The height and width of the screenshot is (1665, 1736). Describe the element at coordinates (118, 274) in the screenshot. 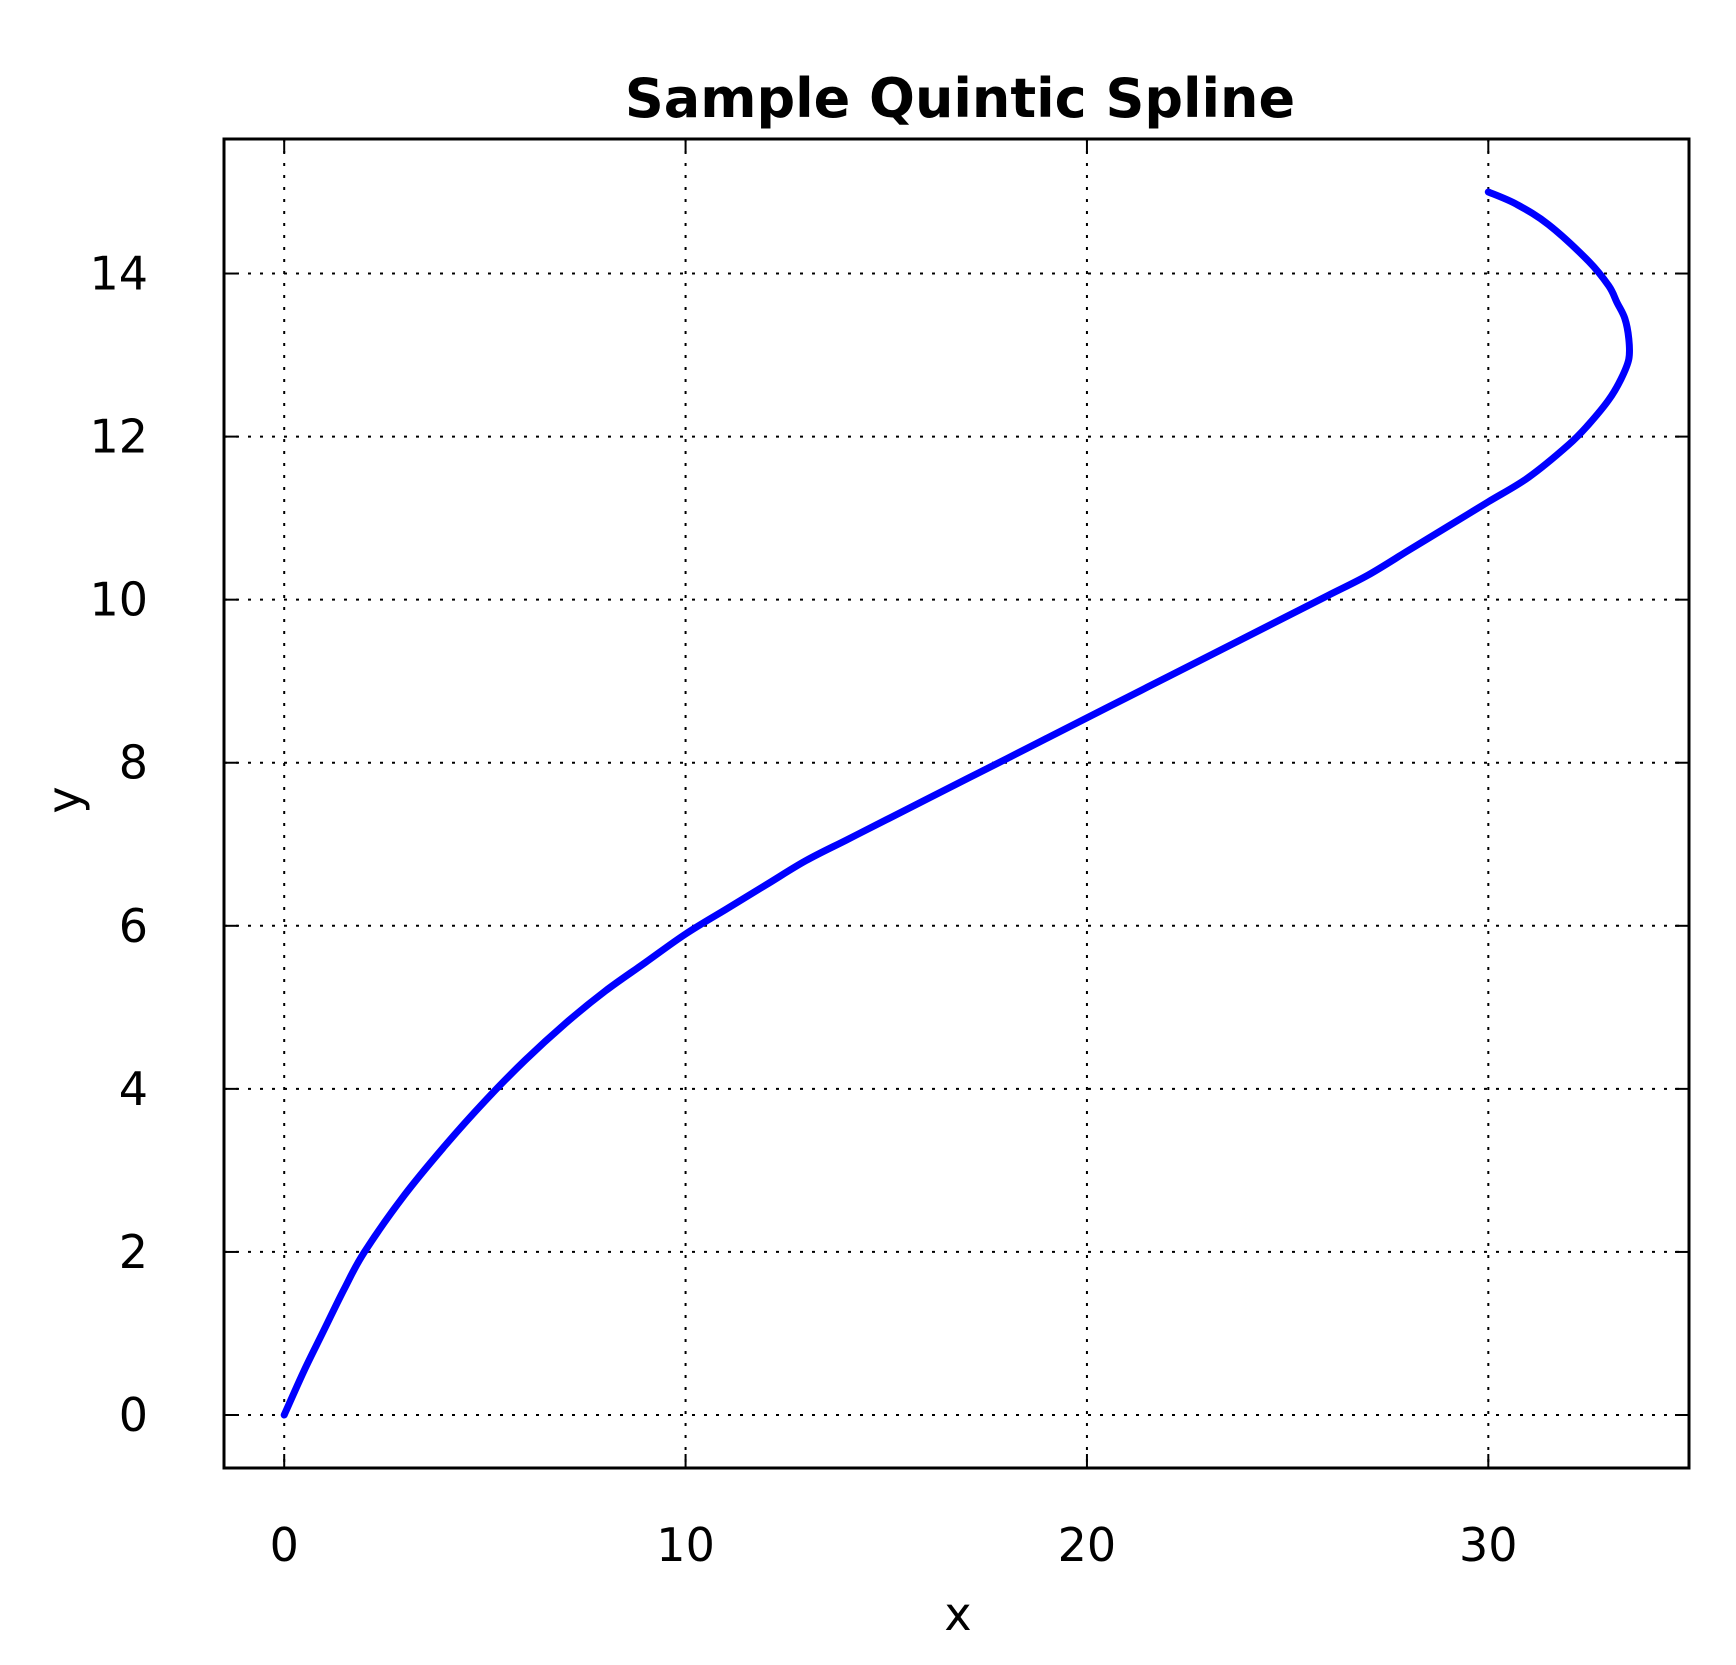

I see `y-tick-label: 14` at that location.